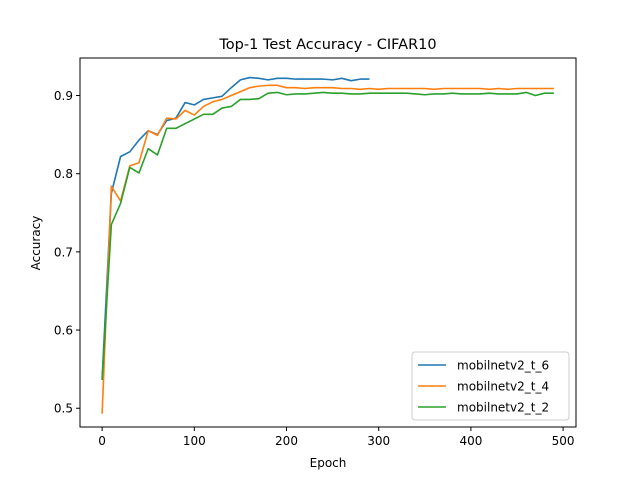  I want to click on legend-box, so click(490, 386).